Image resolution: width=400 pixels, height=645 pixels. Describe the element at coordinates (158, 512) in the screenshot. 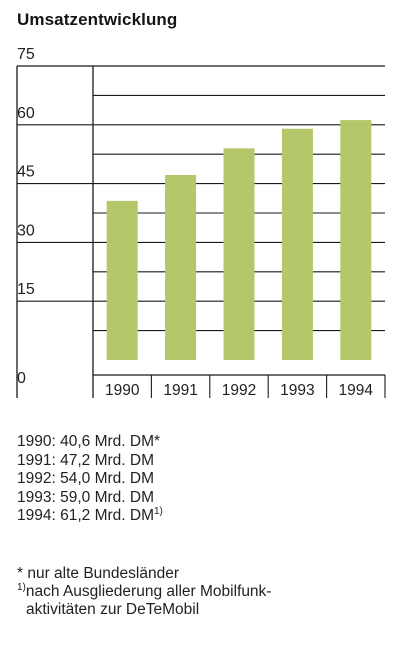

I see `footnote-mark: 1)` at that location.